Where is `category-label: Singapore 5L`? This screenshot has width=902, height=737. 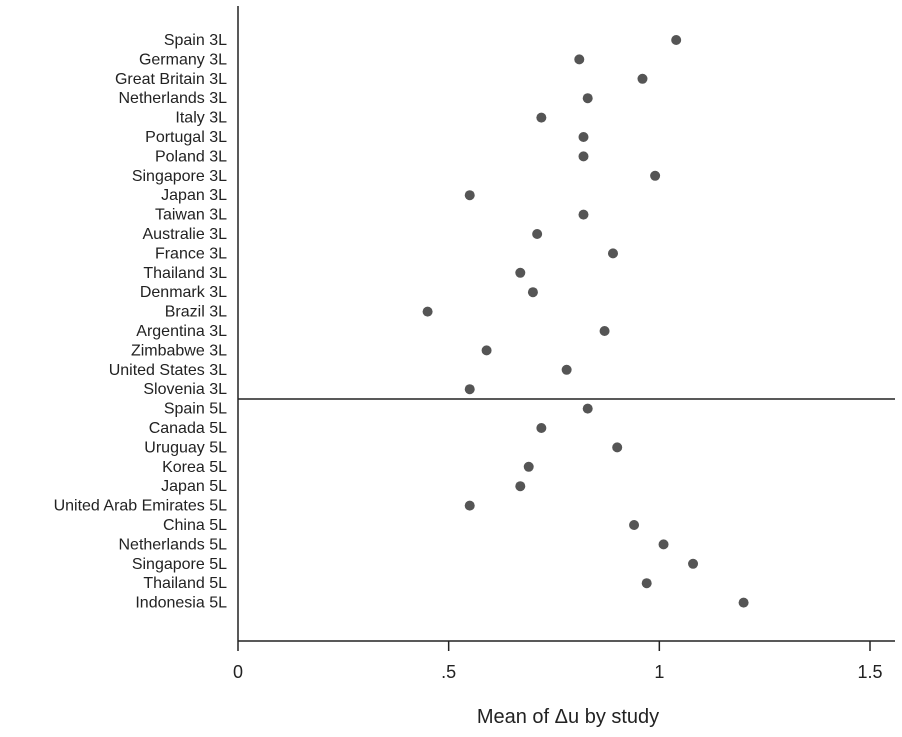
category-label: Singapore 5L is located at coordinates (179, 564).